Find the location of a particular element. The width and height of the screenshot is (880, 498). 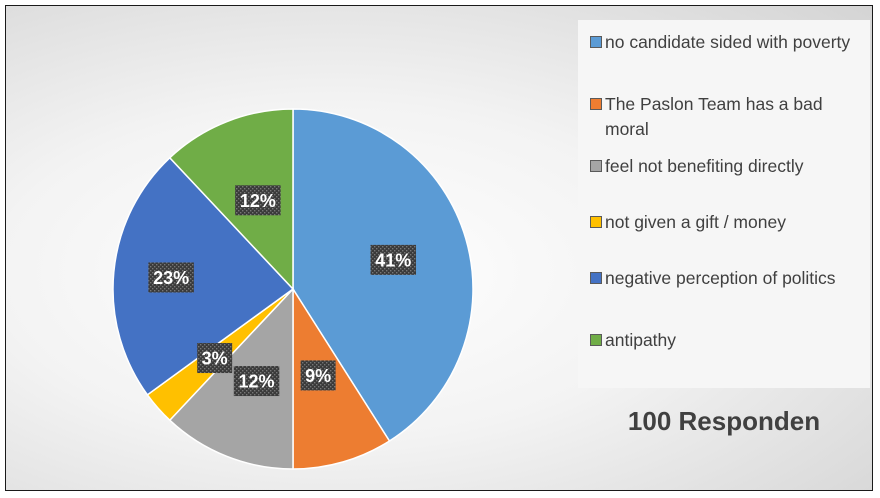

legend-item: no candidate sided with poverty is located at coordinates (728, 42).